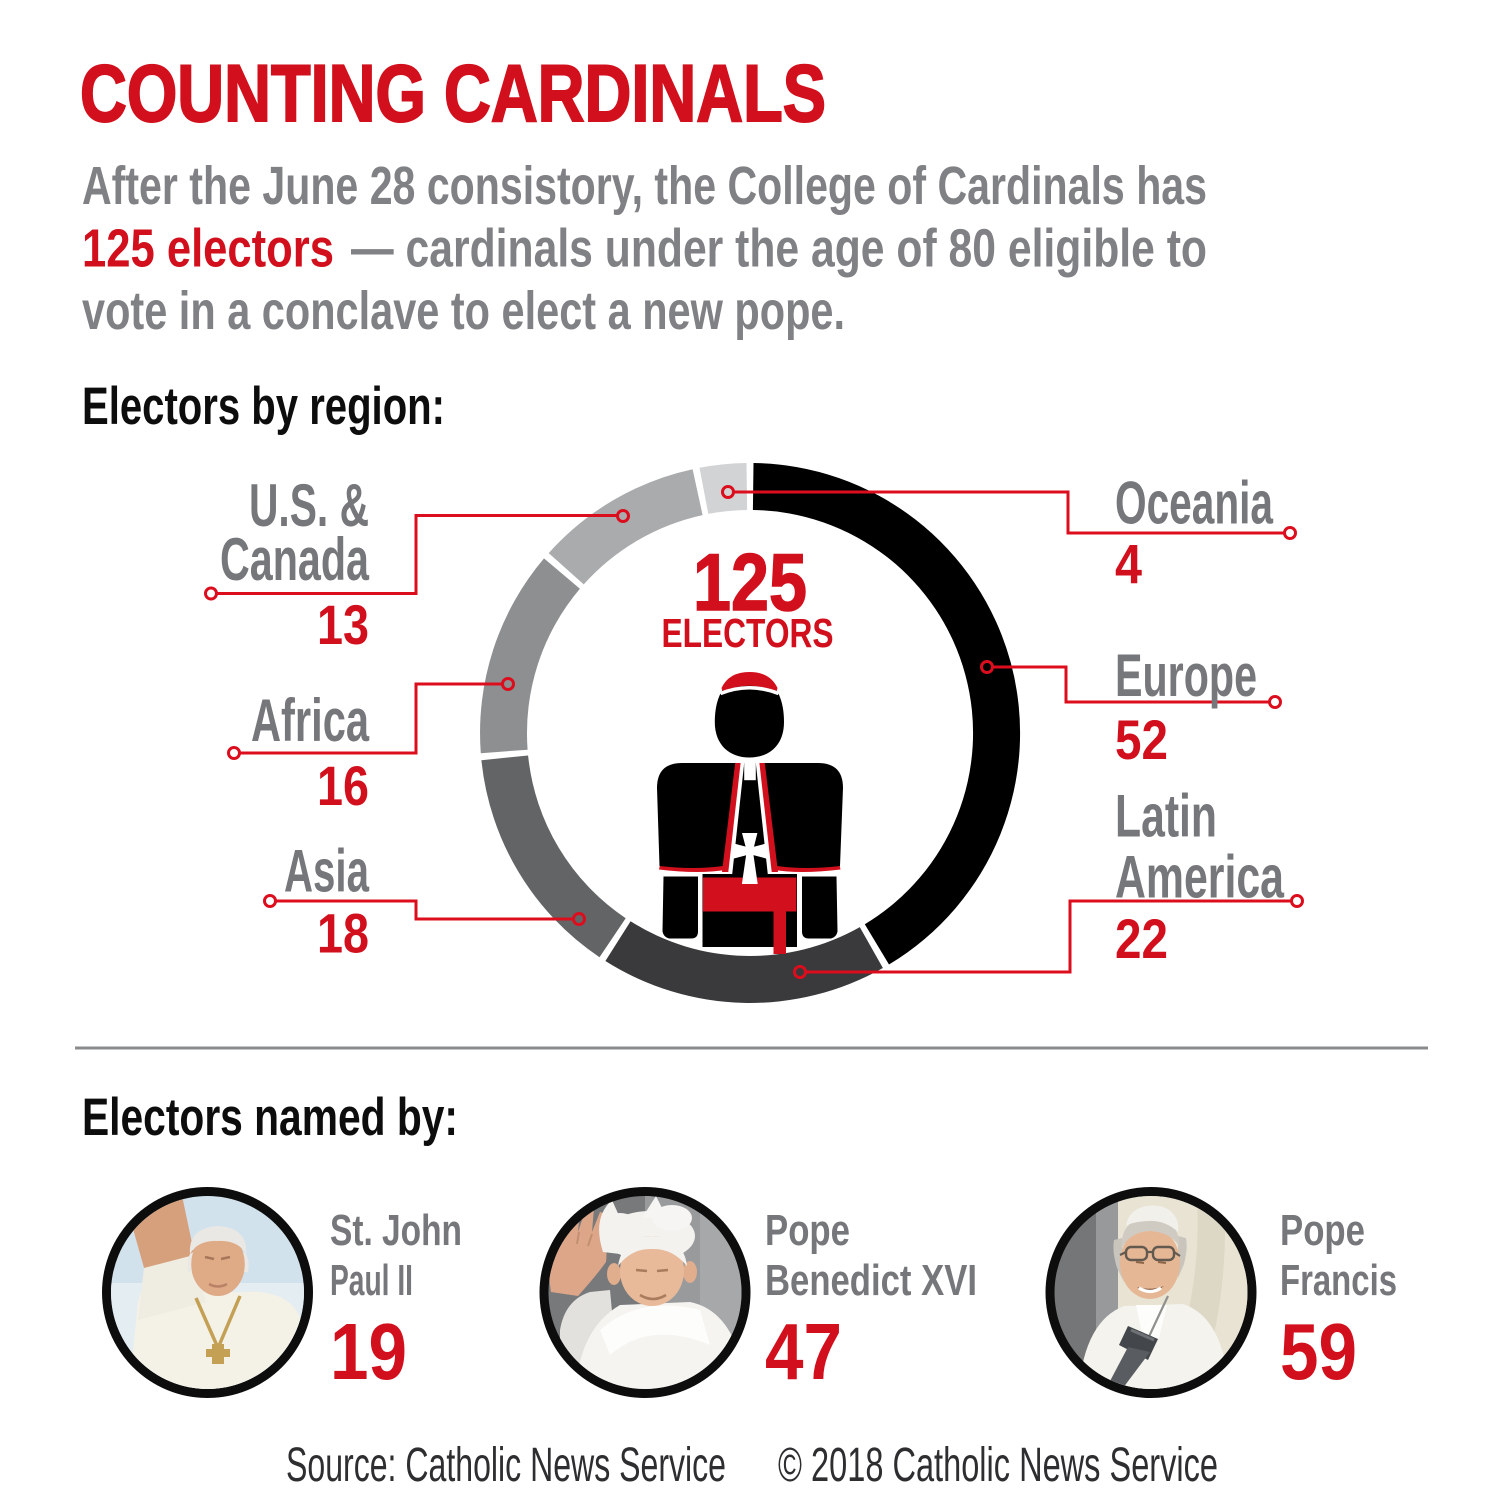  Describe the element at coordinates (1338, 1280) in the screenshot. I see `svg-text: Francis` at that location.